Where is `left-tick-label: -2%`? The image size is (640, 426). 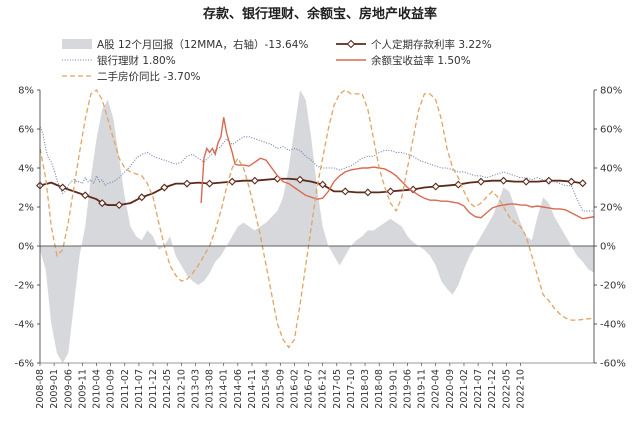 left-tick-label: -2% is located at coordinates (24, 286).